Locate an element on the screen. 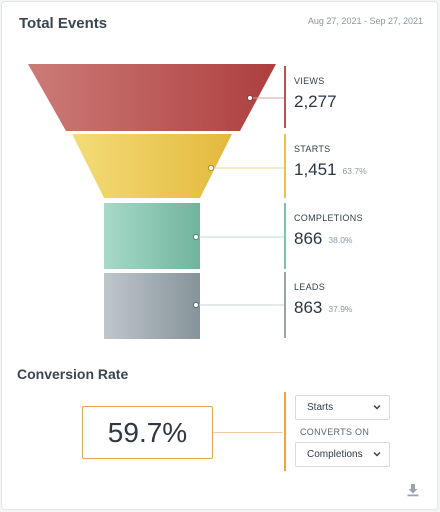 This screenshot has height=512, width=440. stage-bar-views is located at coordinates (285, 97).